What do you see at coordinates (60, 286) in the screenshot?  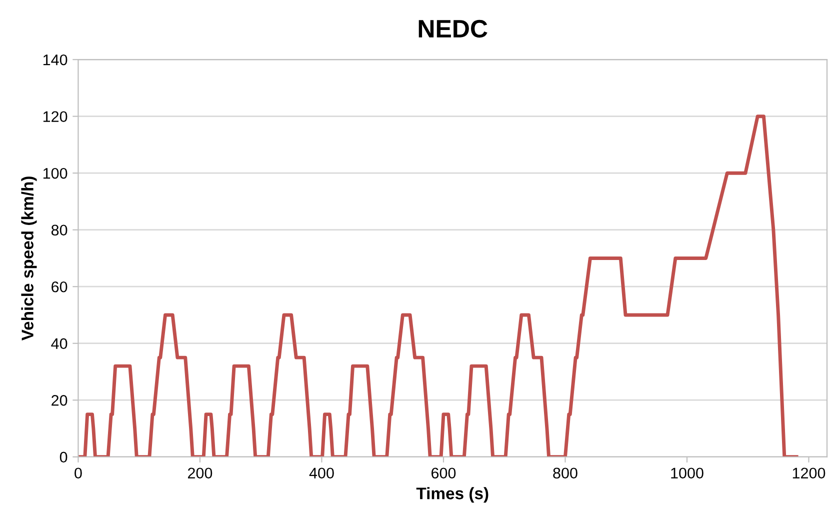 I see `y-tick-label: 60` at bounding box center [60, 286].